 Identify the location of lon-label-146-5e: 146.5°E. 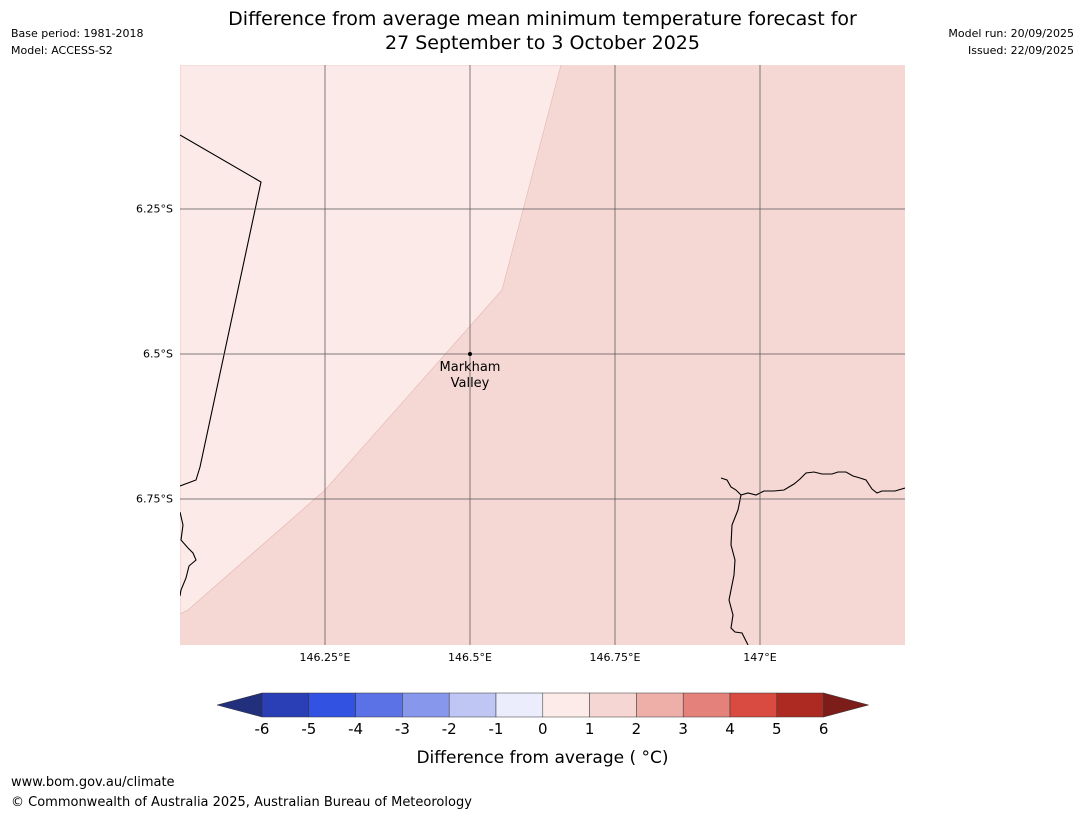
(470, 657).